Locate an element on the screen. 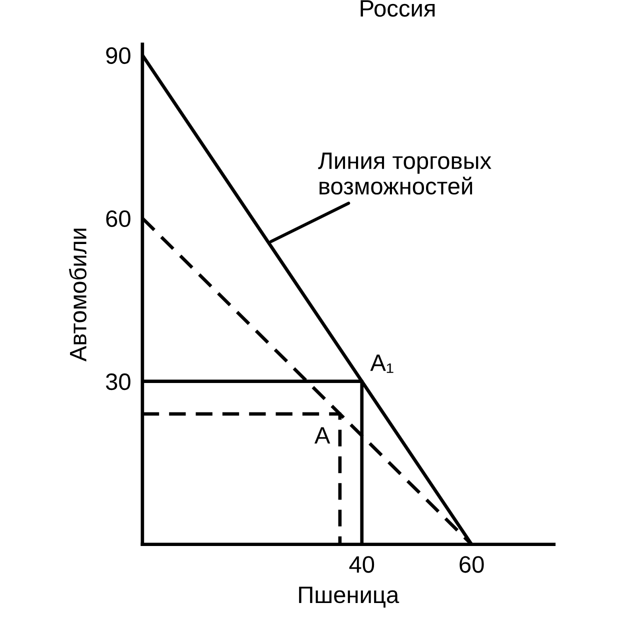 The image size is (633, 633). x-tick-label: 40 is located at coordinates (361, 564).